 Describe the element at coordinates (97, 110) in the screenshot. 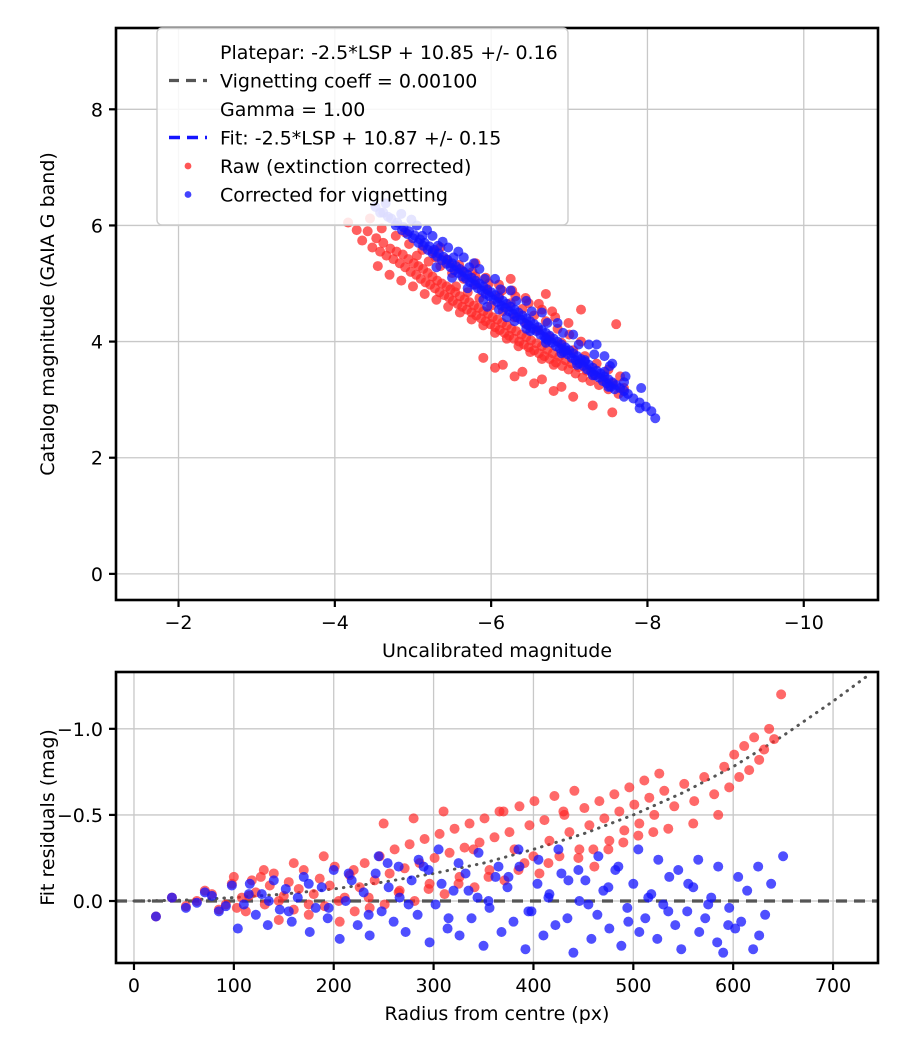

I see `ytick-label: 8` at that location.